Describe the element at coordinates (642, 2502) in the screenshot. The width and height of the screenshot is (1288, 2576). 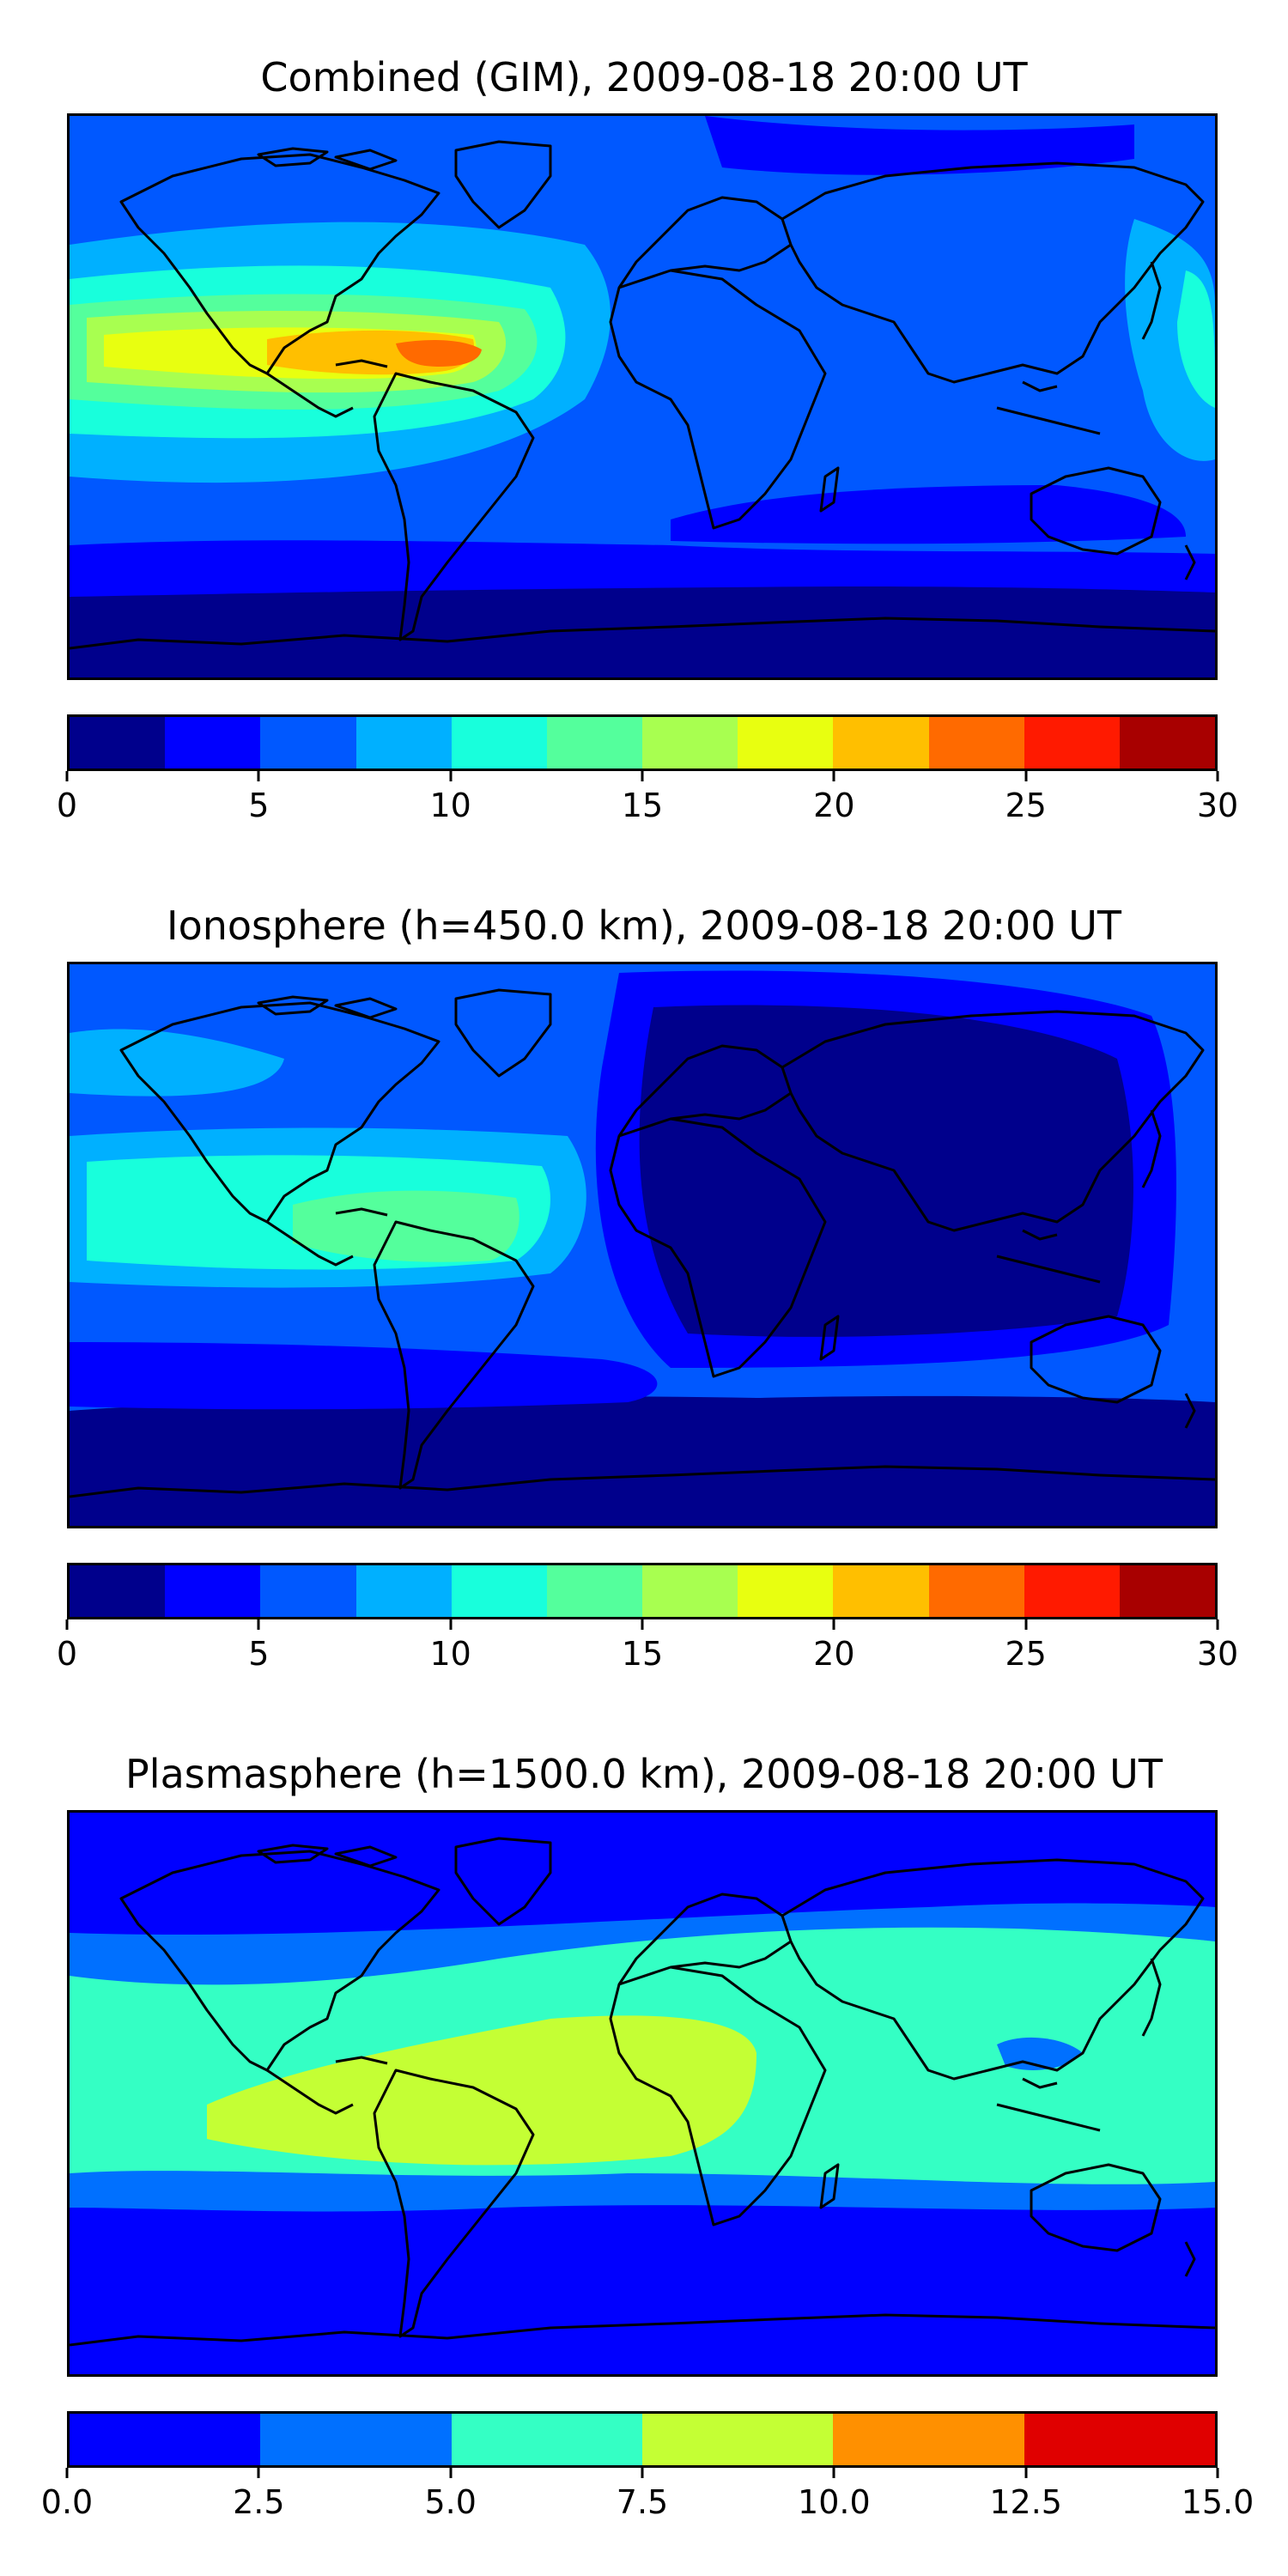
I see `colorbar-tick-label: 7.5` at that location.